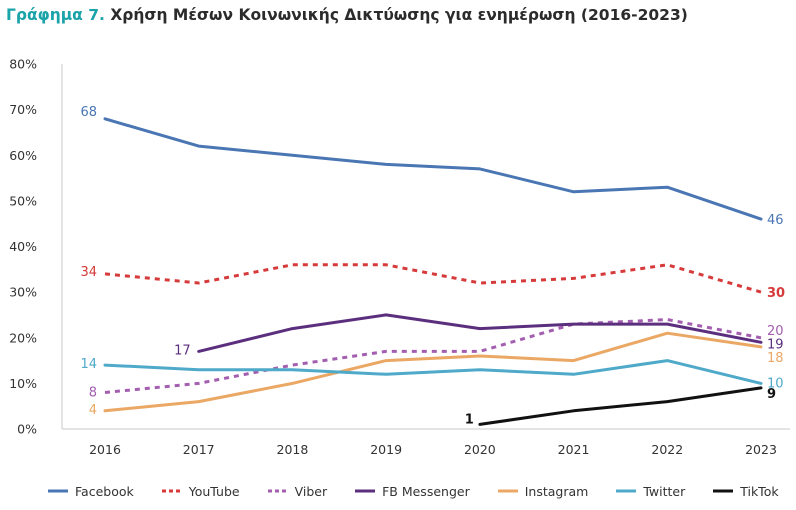 The image size is (796, 510). Describe the element at coordinates (23, 292) in the screenshot. I see `y-tick-label: 30%` at that location.